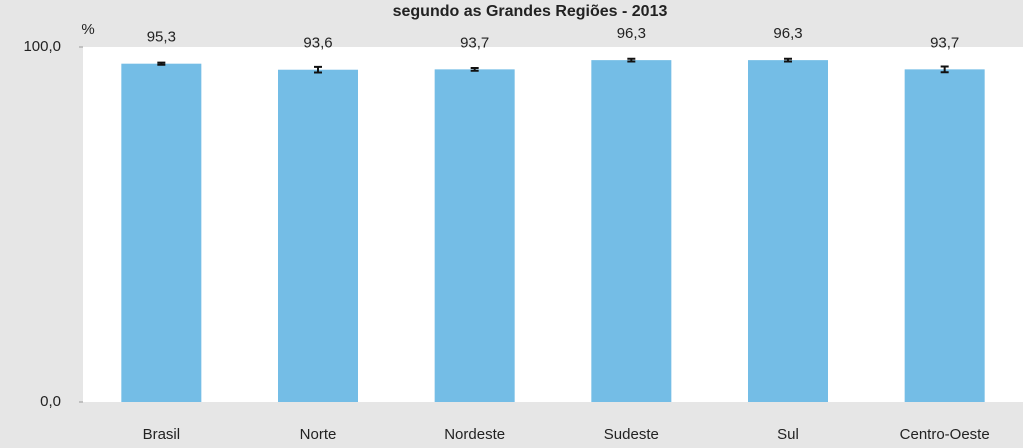 This screenshot has height=448, width=1023. Describe the element at coordinates (631, 434) in the screenshot. I see `x-tick-label: Sudeste` at that location.